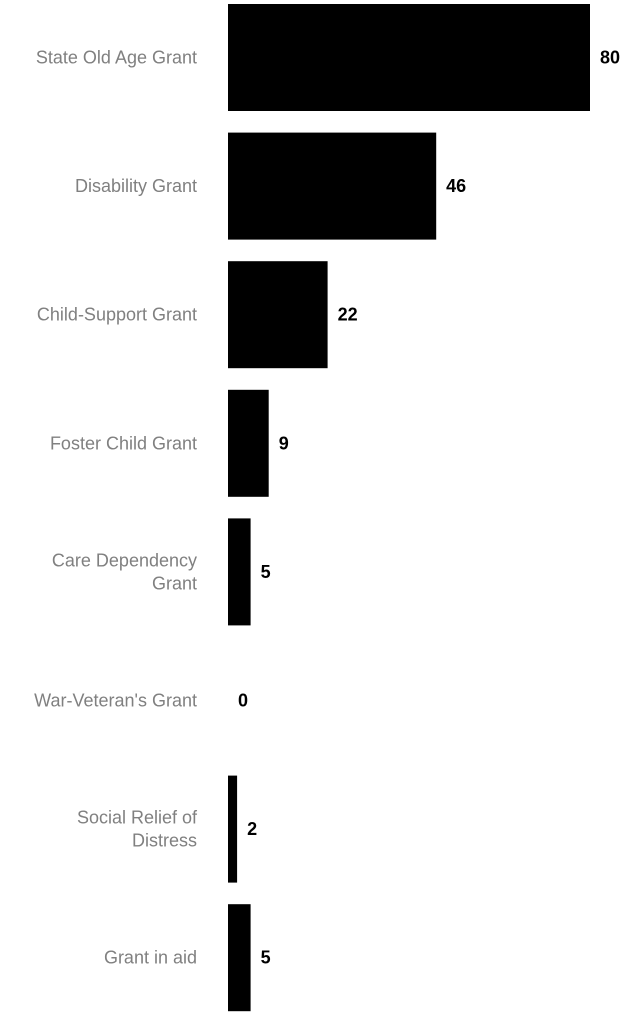 The image size is (629, 1012). Describe the element at coordinates (348, 315) in the screenshot. I see `value-label: 22` at that location.